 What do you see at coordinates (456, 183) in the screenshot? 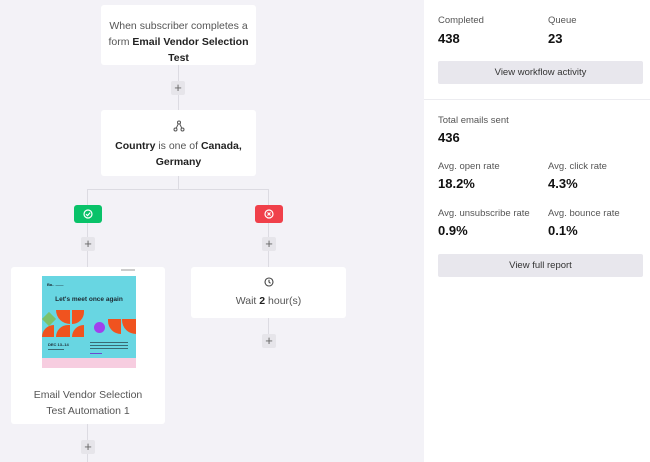
I see `open-rate-value: 18.2%` at bounding box center [456, 183].